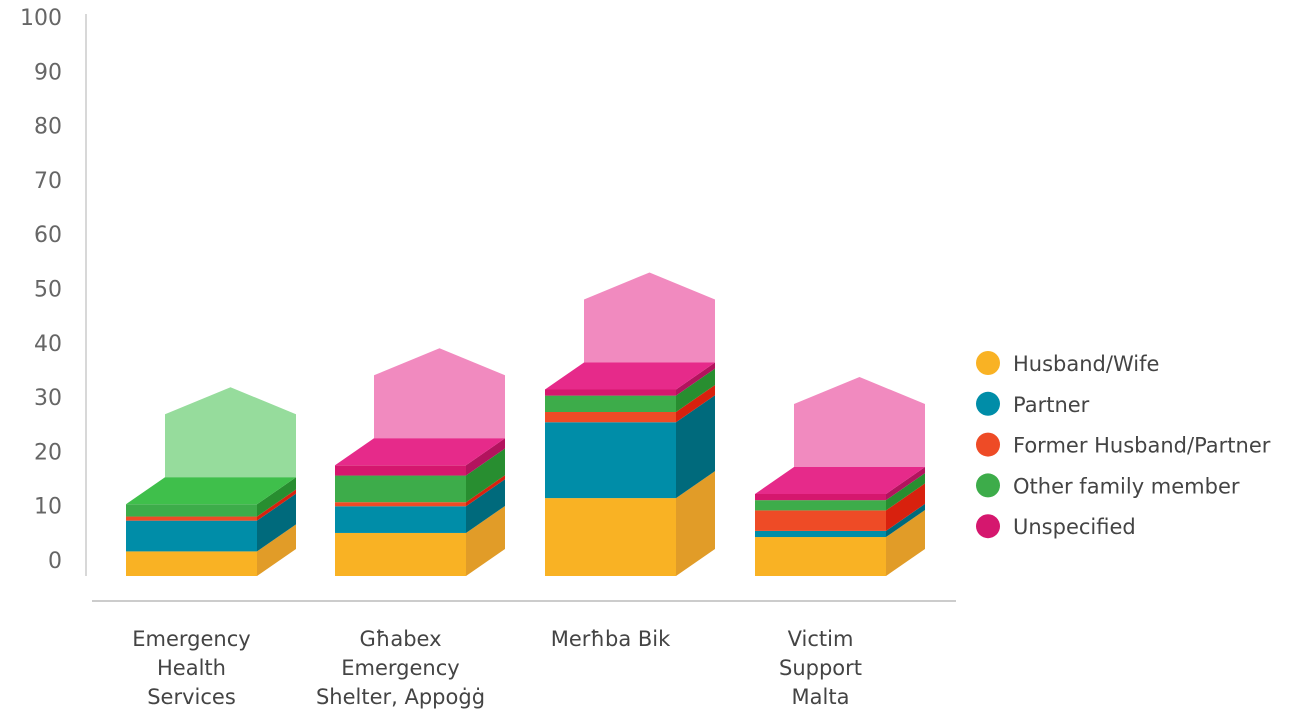  I want to click on bar-segment-other-family-member-top, so click(211, 491).